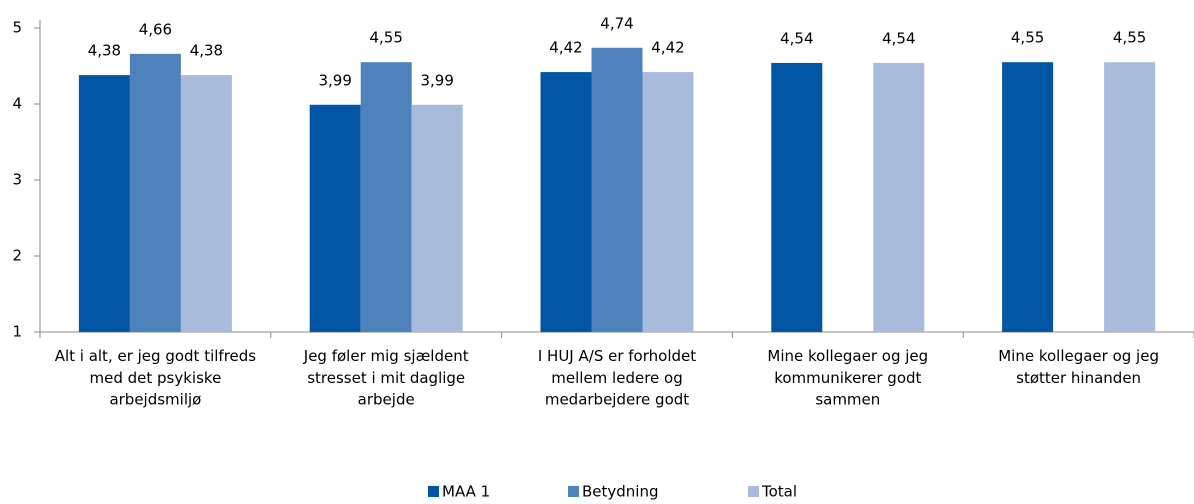  Describe the element at coordinates (17, 180) in the screenshot. I see `y-tick-label: 3` at that location.